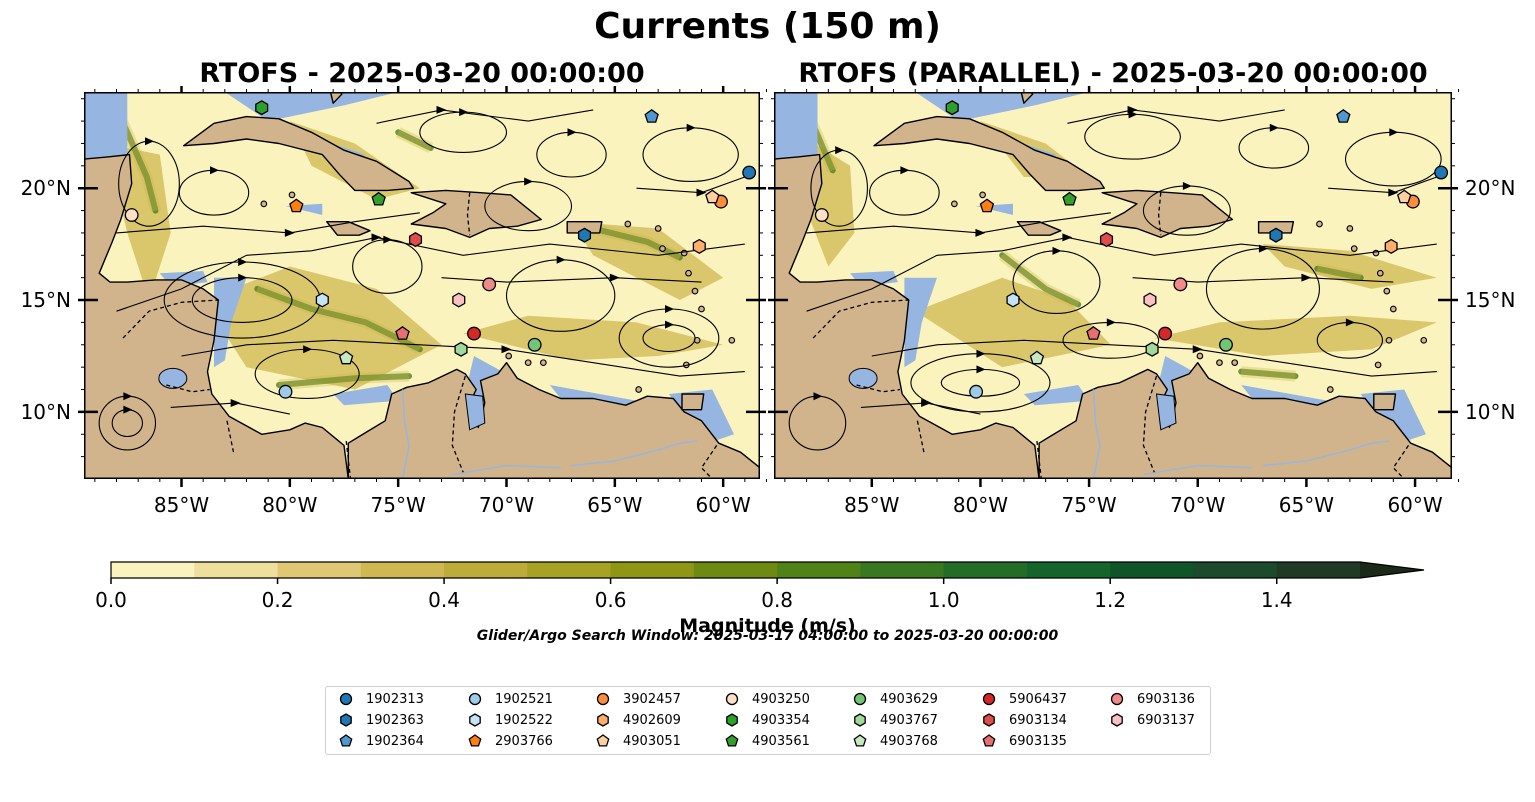  Describe the element at coordinates (1113, 73) in the screenshot. I see `panel-title-rtofs-parallel: RTOFS (PARALLEL) - 2025-03-20 00:00:00` at that location.